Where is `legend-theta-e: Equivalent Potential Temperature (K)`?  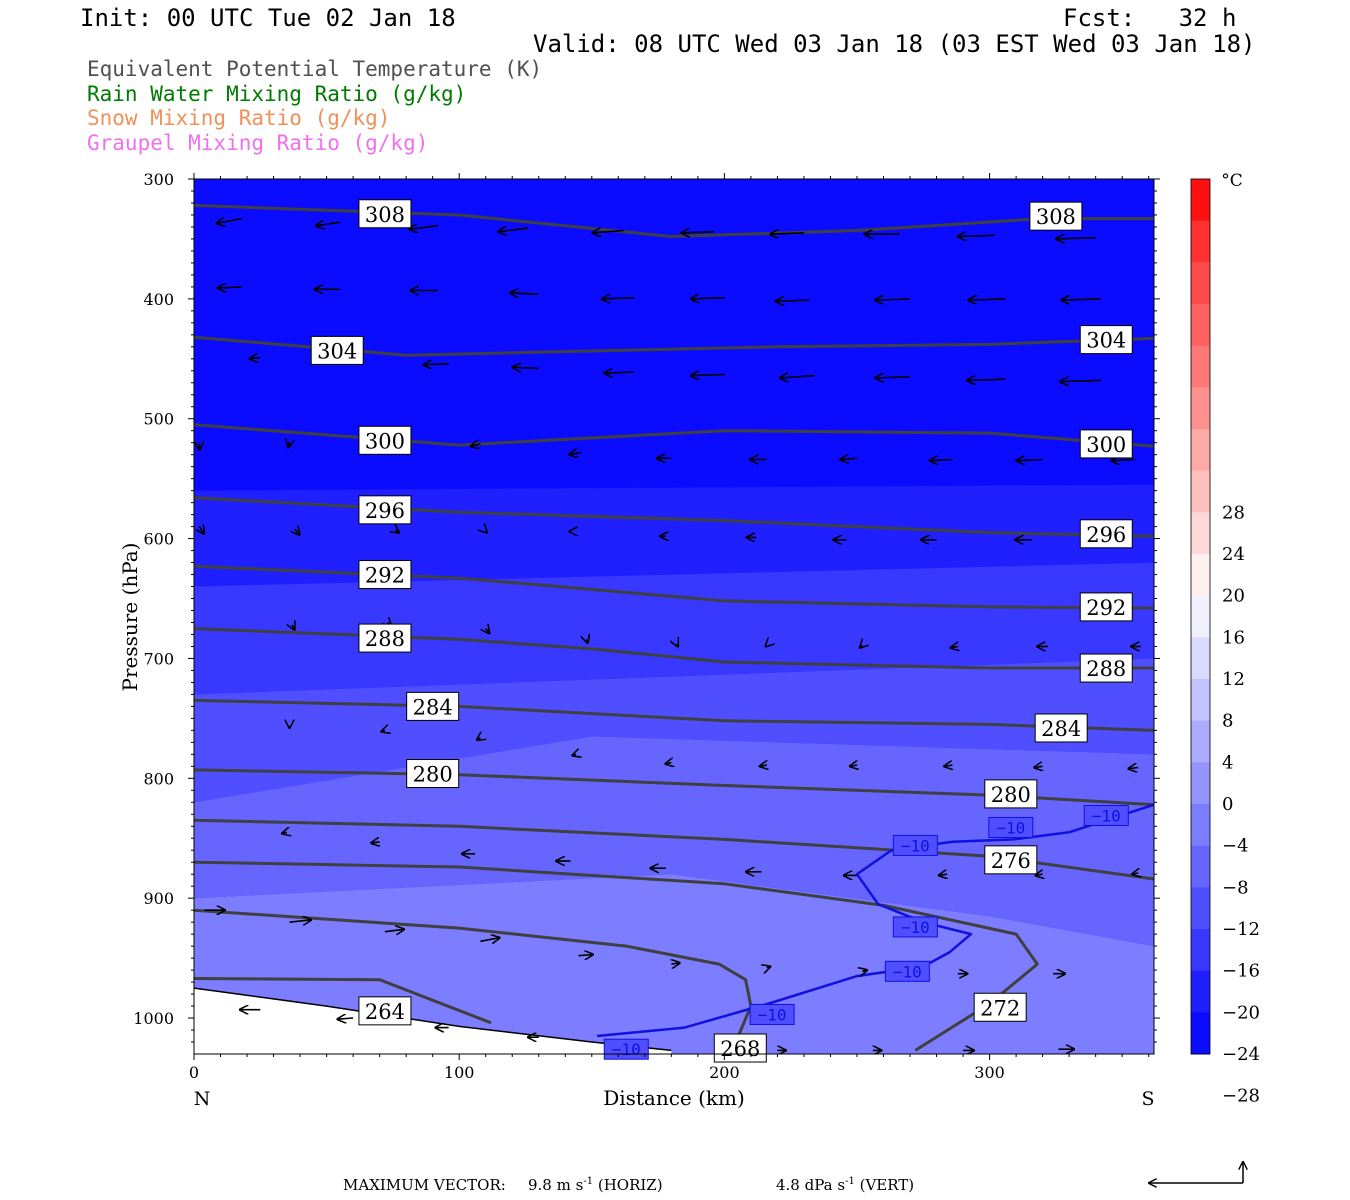
legend-theta-e: Equivalent Potential Temperature (K) is located at coordinates (315, 69).